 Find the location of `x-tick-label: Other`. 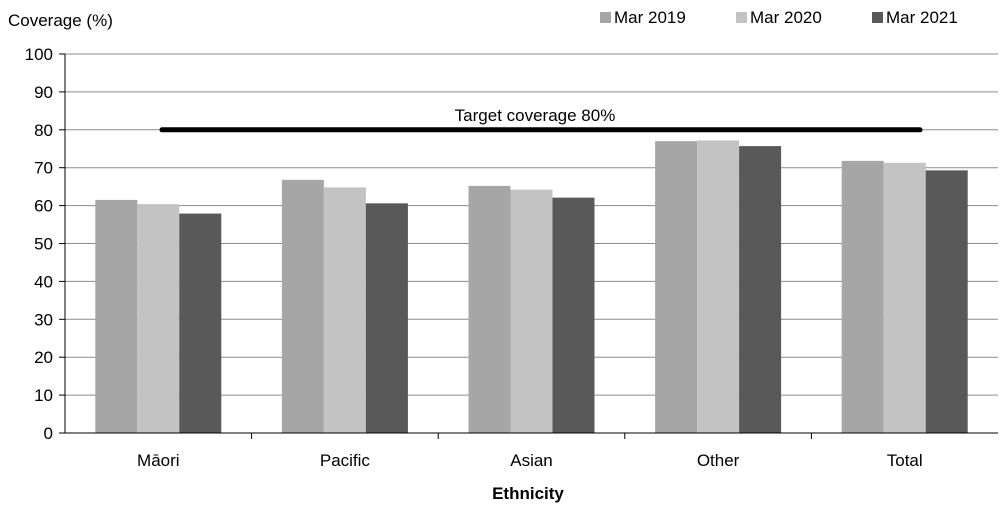

x-tick-label: Other is located at coordinates (718, 460).